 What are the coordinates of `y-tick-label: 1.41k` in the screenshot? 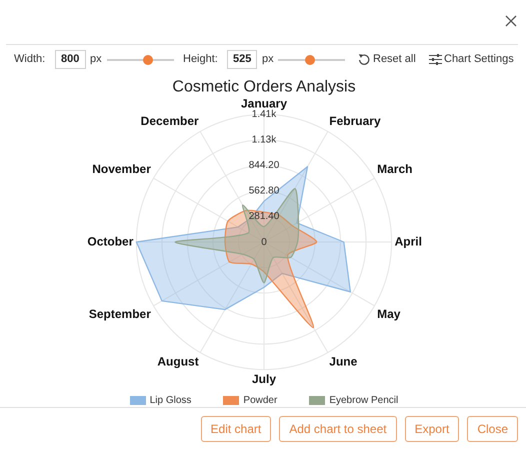 It's located at (265, 114).